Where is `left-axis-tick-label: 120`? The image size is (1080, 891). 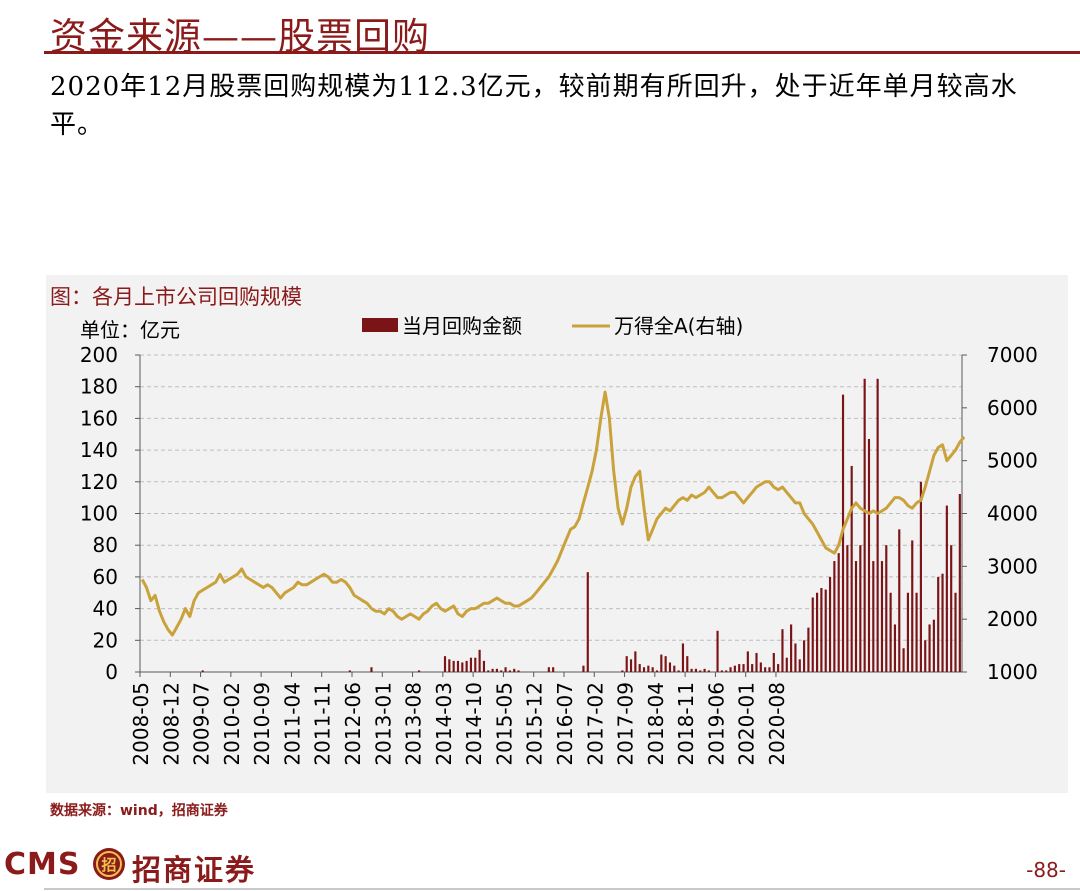 left-axis-tick-label: 120 is located at coordinates (99, 482).